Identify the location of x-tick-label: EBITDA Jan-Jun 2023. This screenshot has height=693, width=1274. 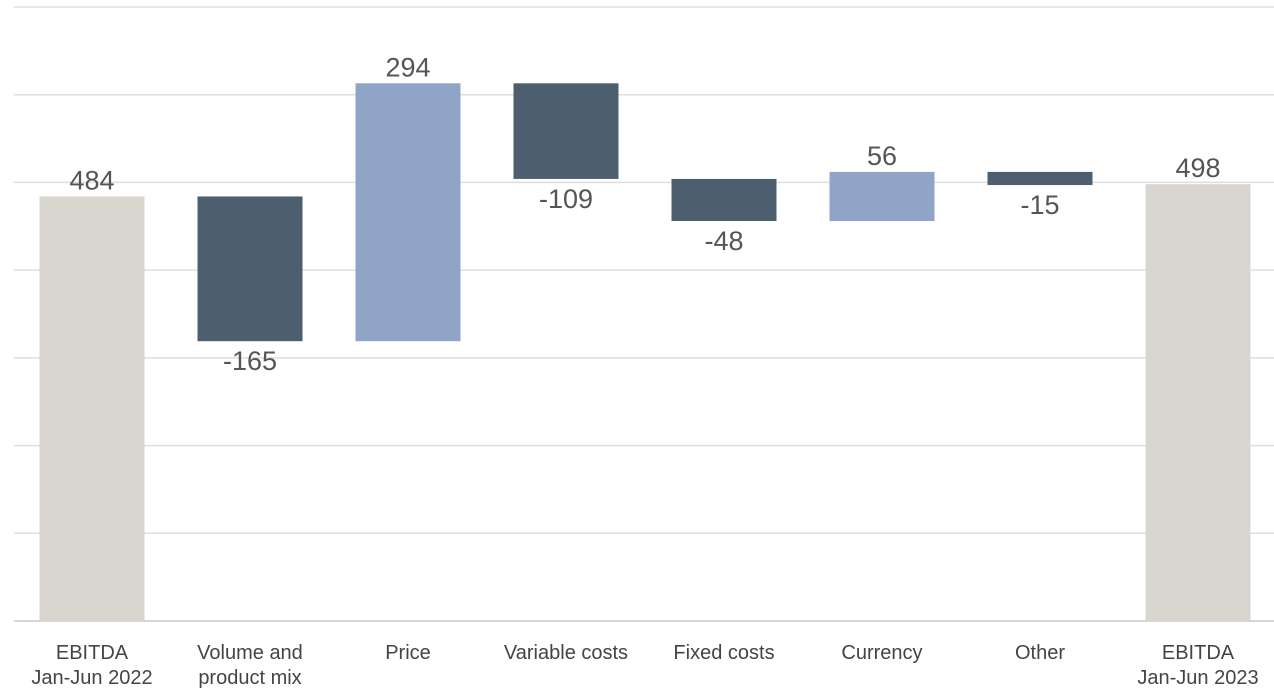
(1198, 665).